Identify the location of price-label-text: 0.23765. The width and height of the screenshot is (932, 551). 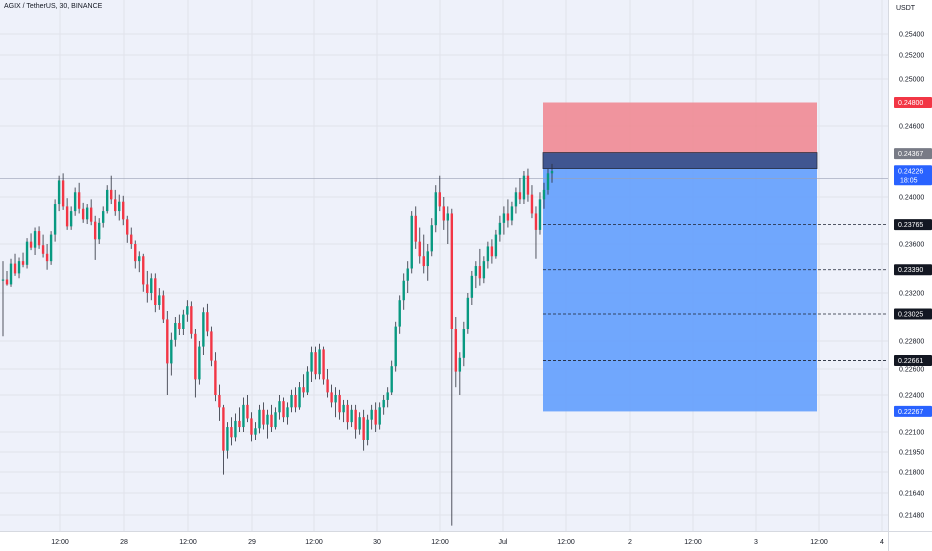
(910, 225).